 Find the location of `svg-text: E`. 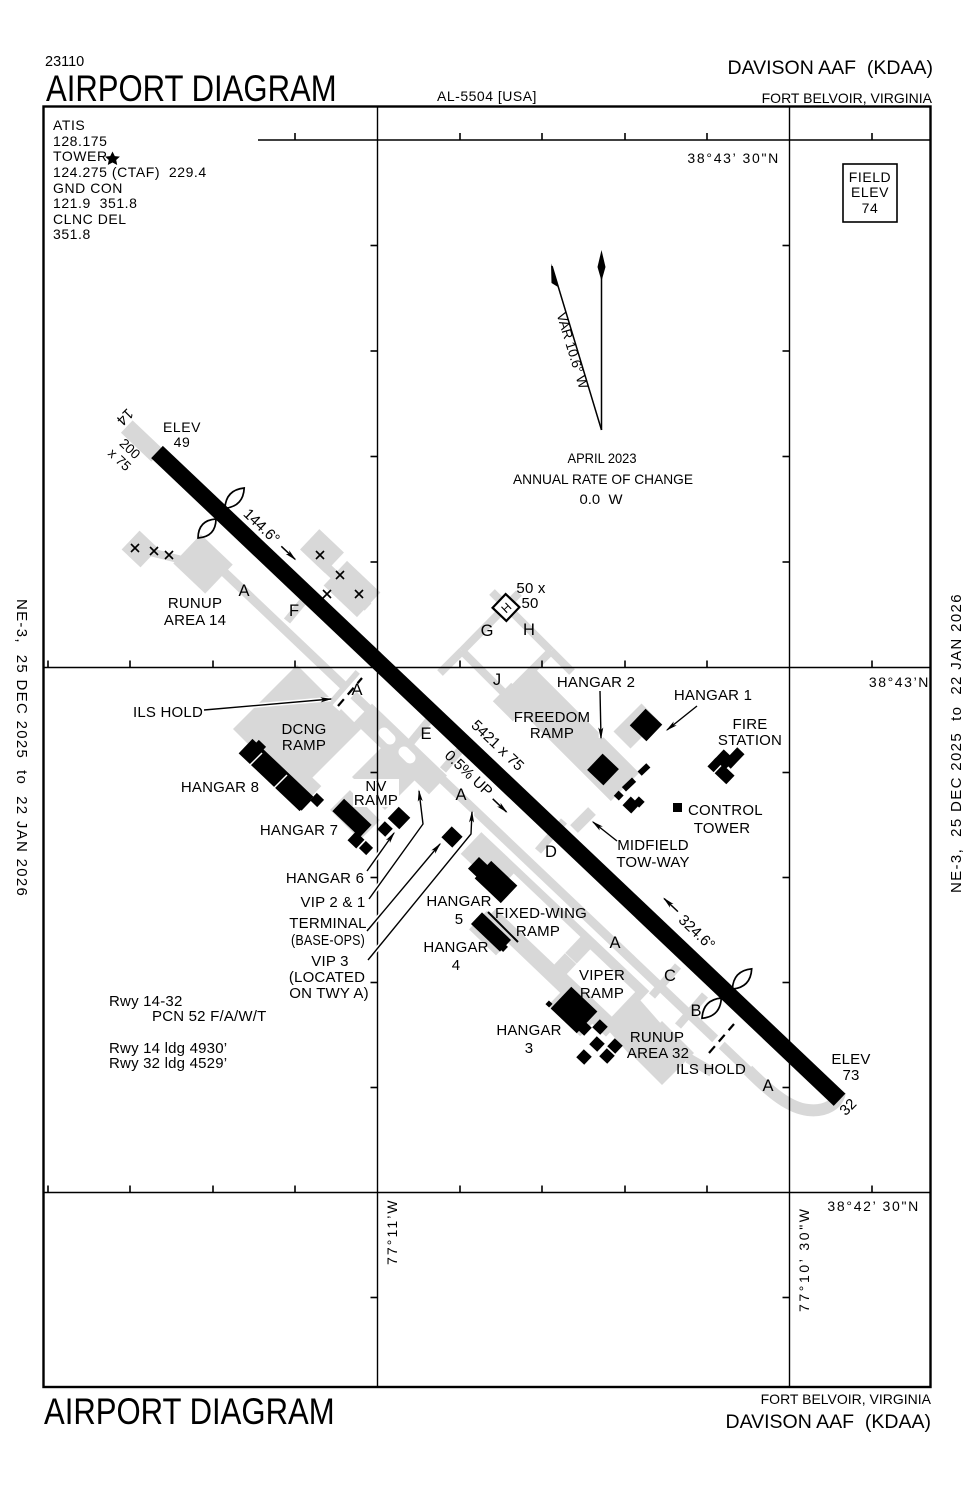

svg-text: E is located at coordinates (425, 734).